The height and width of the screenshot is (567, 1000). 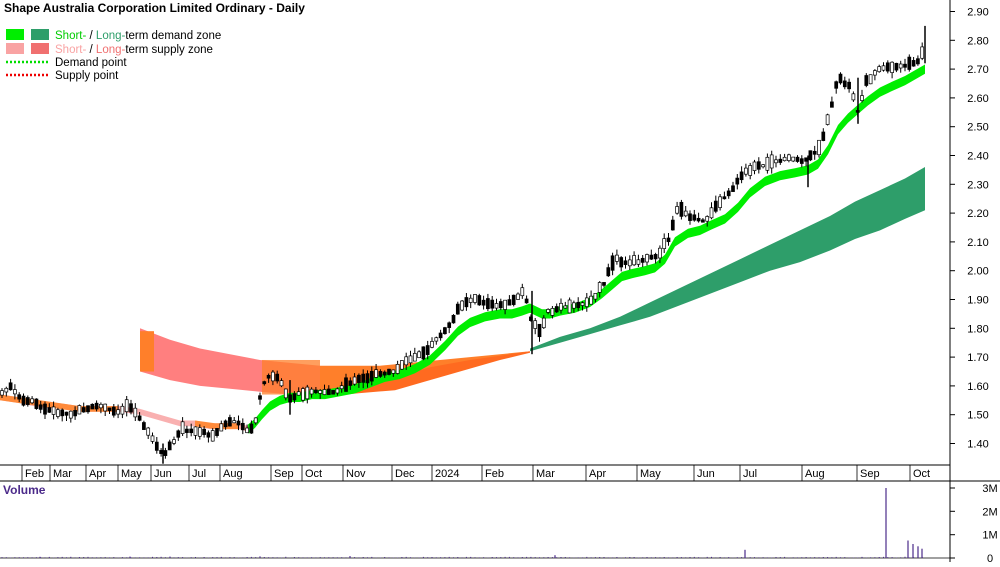 What do you see at coordinates (233, 474) in the screenshot?
I see `time-tick-label: Aug` at bounding box center [233, 474].